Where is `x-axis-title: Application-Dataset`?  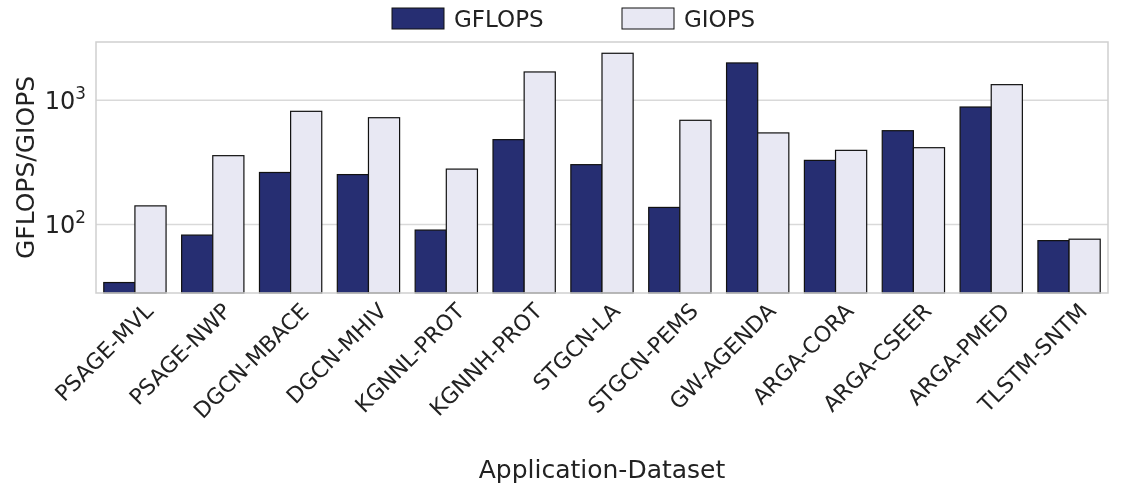 x-axis-title: Application-Dataset is located at coordinates (602, 469).